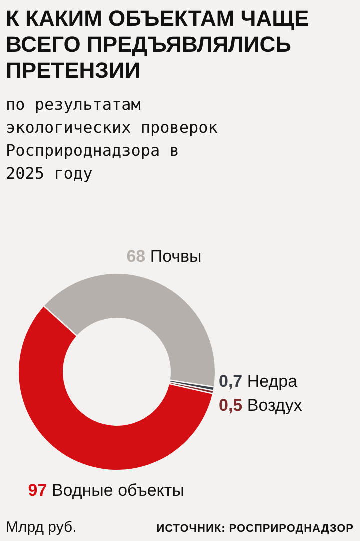 This screenshot has height=541, width=360. What do you see at coordinates (136, 256) in the screenshot?
I see `data-label: 68` at bounding box center [136, 256].